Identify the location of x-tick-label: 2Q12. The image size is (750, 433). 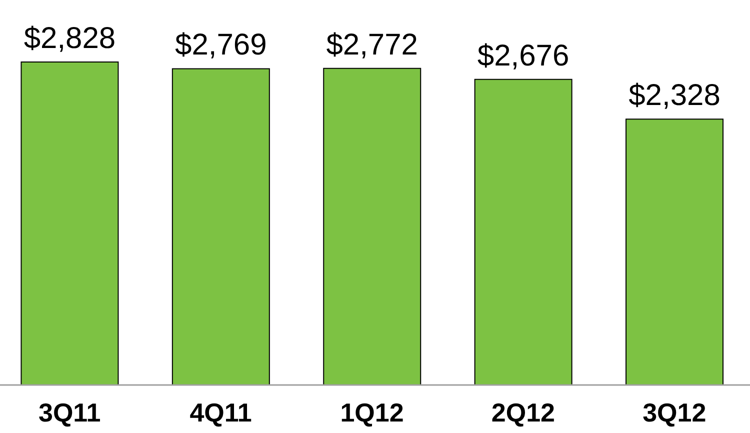
(523, 412).